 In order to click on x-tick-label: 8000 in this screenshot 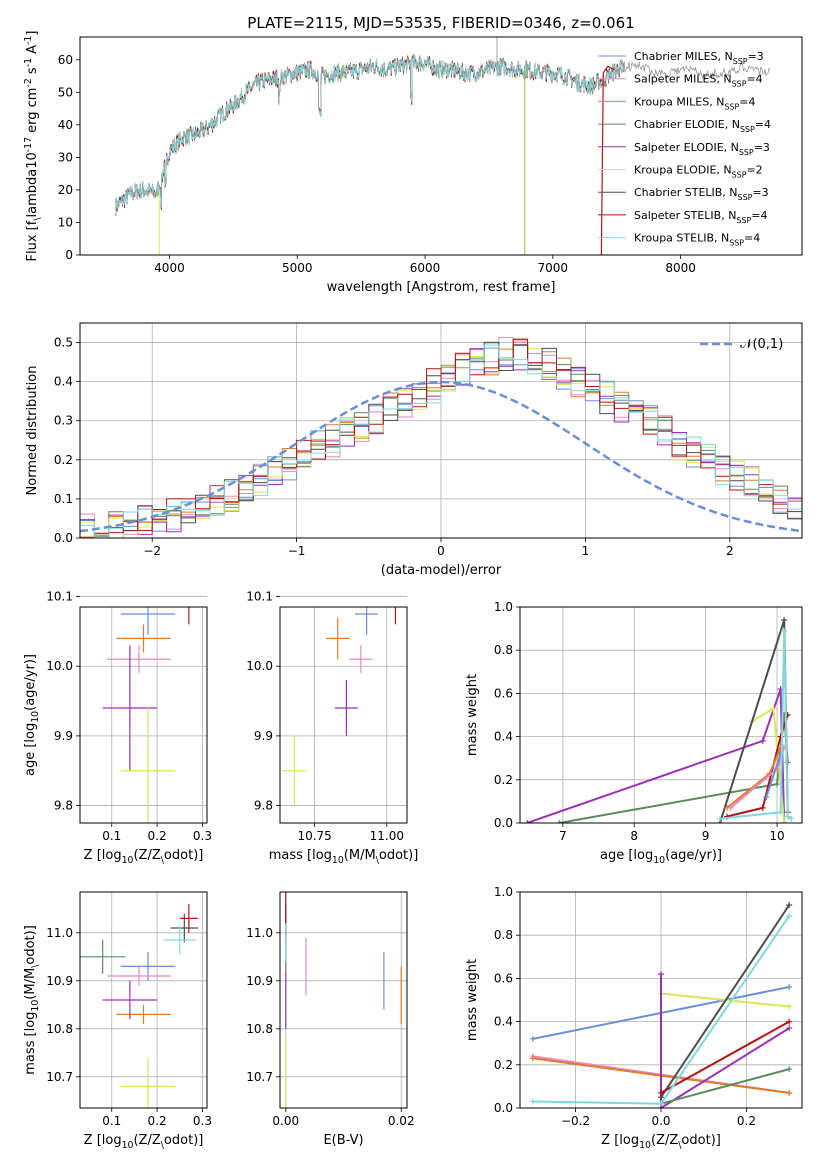, I will do `click(680, 268)`.